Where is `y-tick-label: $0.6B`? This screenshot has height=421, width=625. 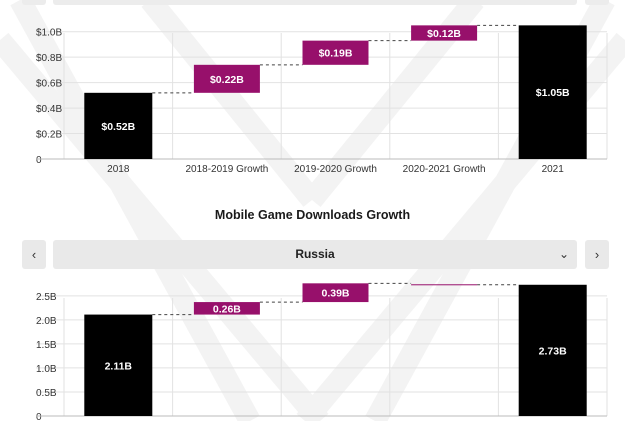 y-tick-label: $0.6B is located at coordinates (49, 84).